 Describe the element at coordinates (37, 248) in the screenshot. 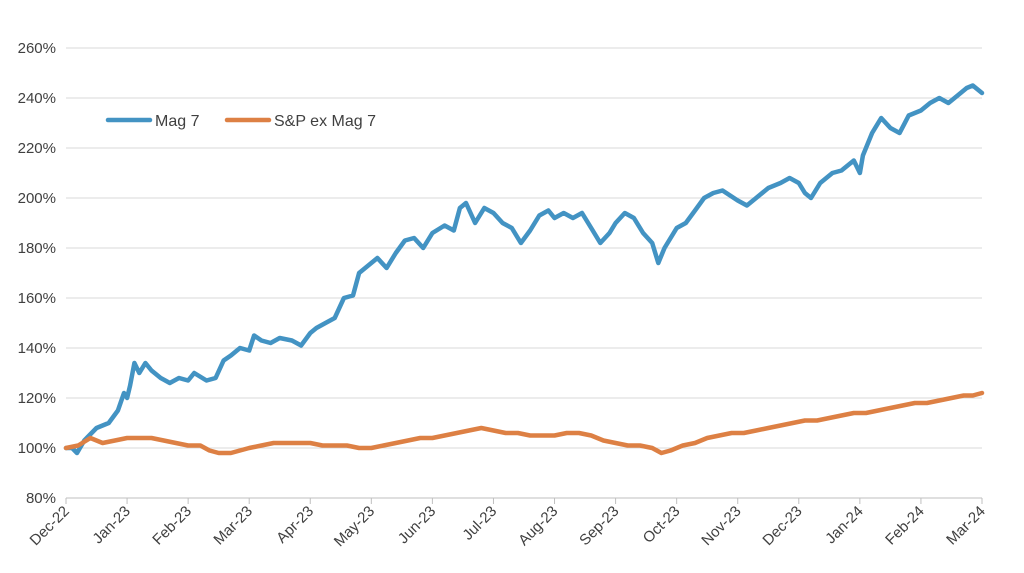

I see `y-tick-label: 180%` at that location.